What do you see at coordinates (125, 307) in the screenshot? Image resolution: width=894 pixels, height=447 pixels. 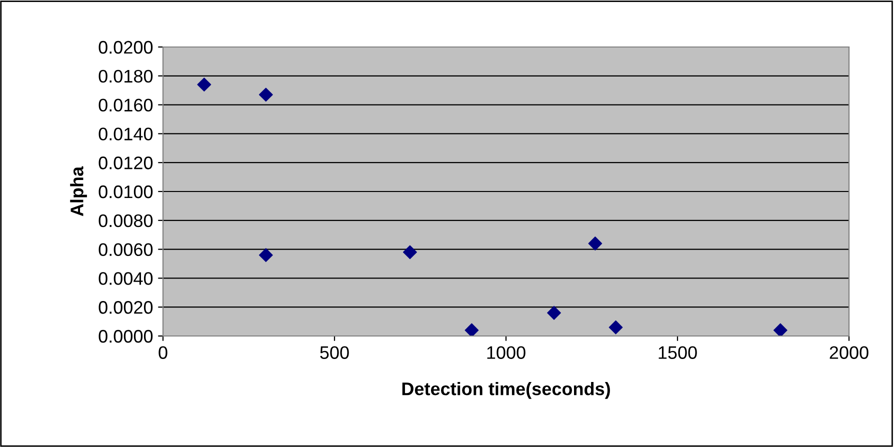 I see `y-tick-label: 0.0020` at bounding box center [125, 307].